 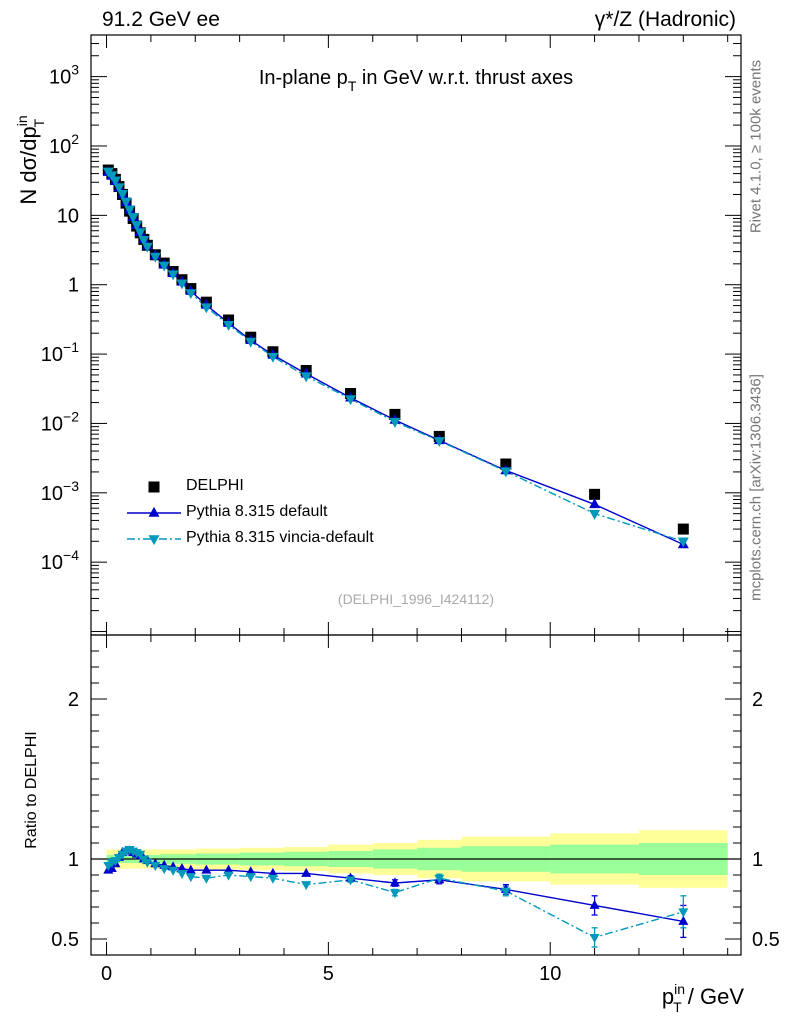 What do you see at coordinates (161, 19) in the screenshot?
I see `header-left: 91.2 GeV ee` at bounding box center [161, 19].